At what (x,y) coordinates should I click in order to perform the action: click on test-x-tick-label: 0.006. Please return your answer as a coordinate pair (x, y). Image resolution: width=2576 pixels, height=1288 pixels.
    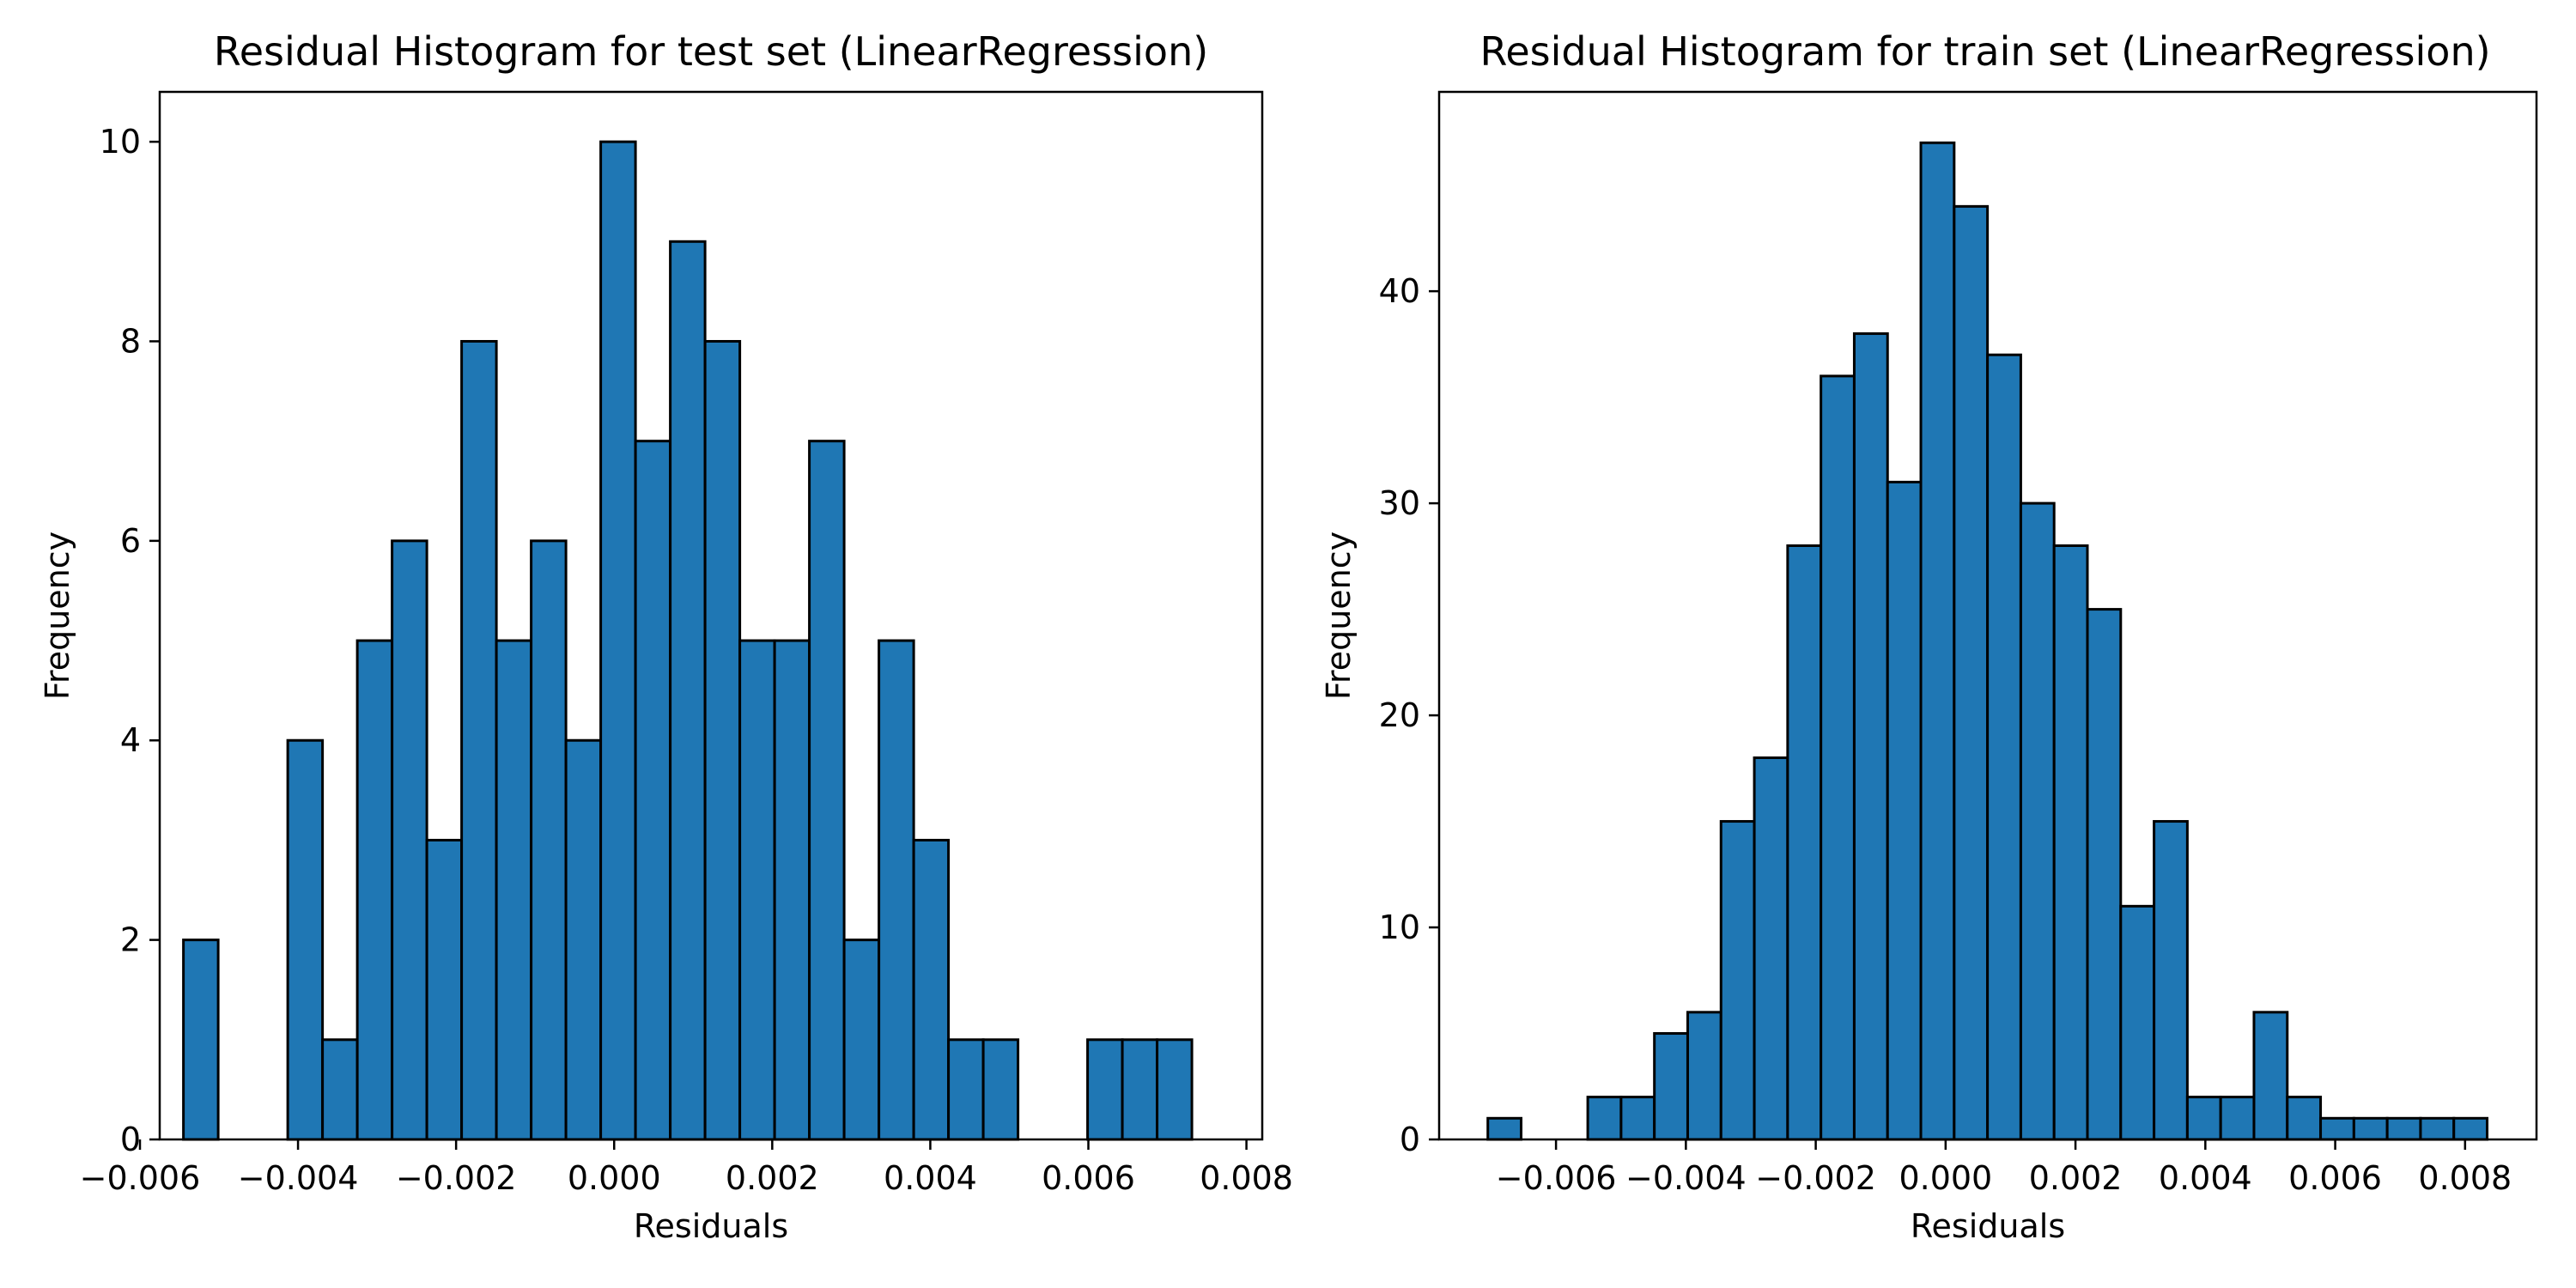
    Looking at the image, I should click on (1089, 1178).